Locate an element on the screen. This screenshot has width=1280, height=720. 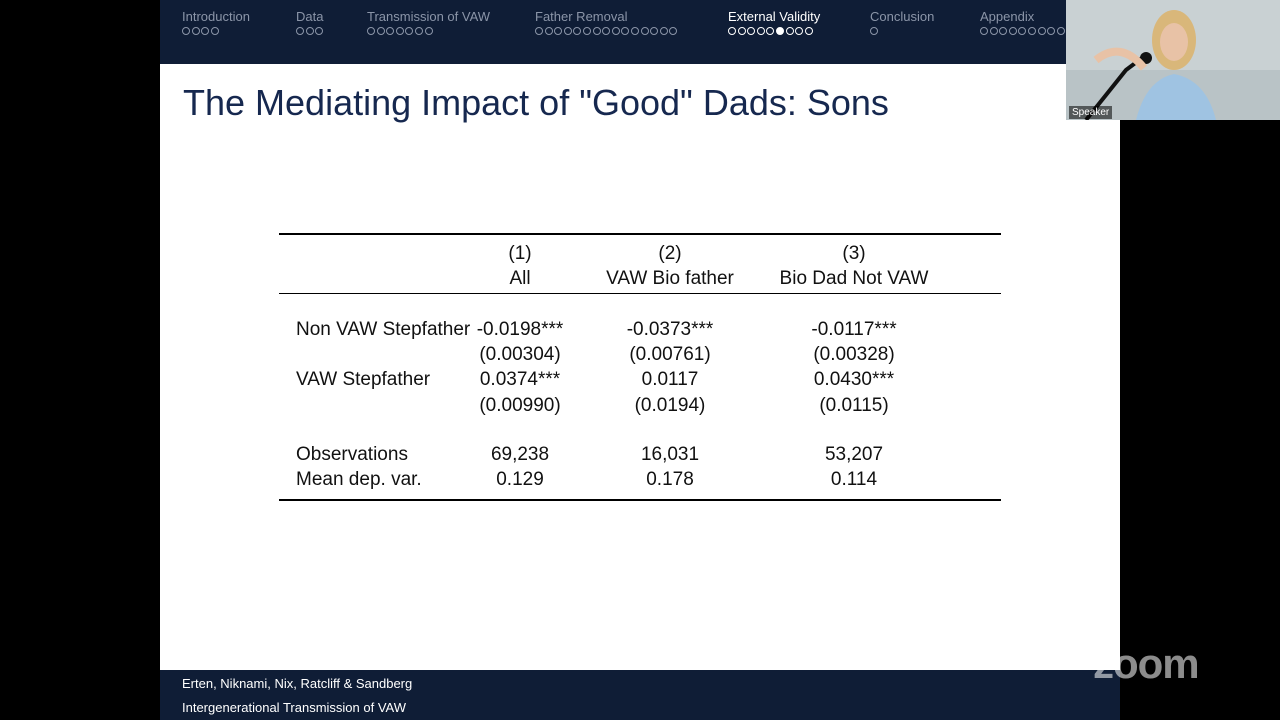
table-top-rule is located at coordinates (640, 234).